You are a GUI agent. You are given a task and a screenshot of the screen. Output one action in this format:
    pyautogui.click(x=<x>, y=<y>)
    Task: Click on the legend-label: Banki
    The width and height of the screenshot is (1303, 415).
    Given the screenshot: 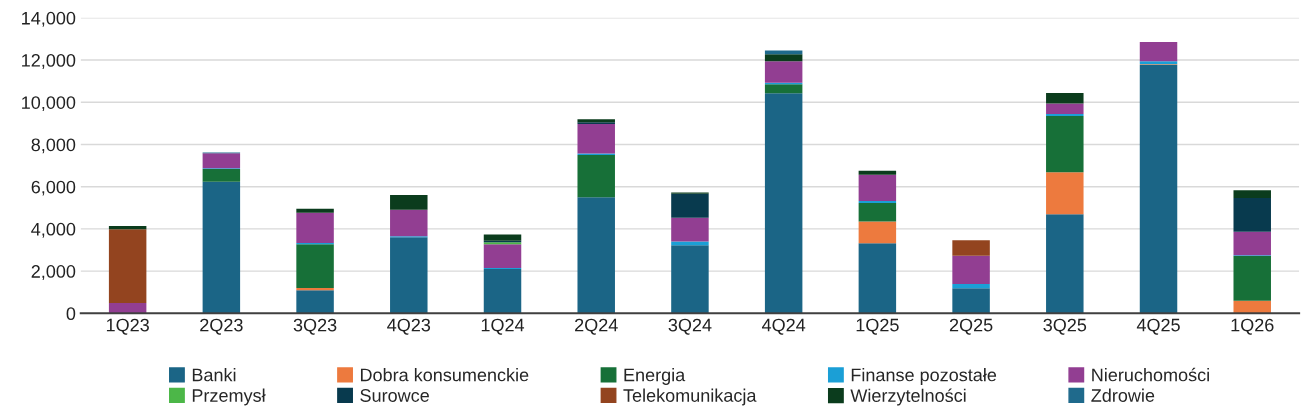 What is the action you would take?
    pyautogui.click(x=214, y=375)
    